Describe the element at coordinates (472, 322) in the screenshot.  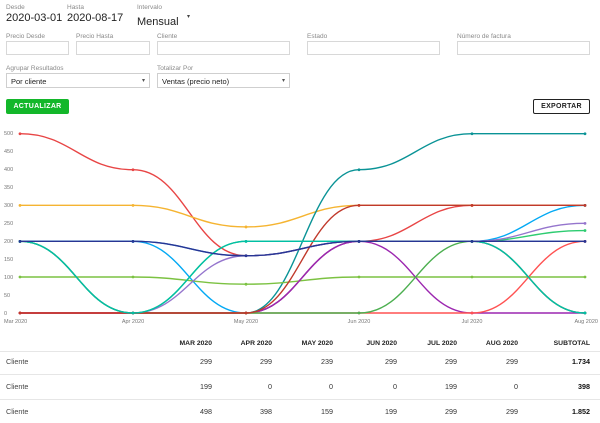
I see `x-tick-label: Jul 2020` at that location.